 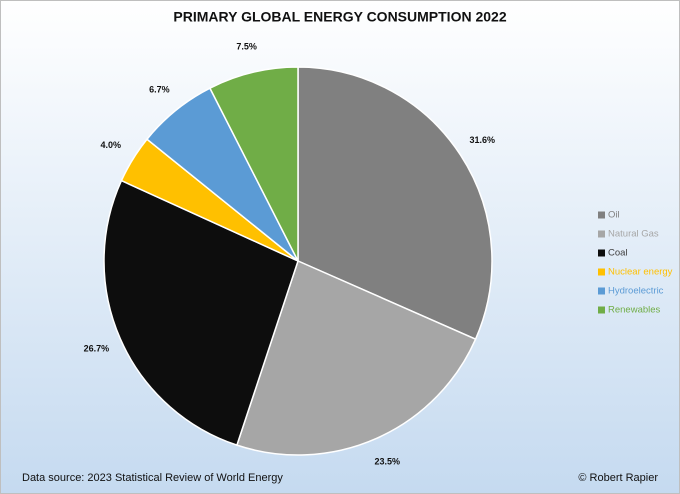 What do you see at coordinates (640, 272) in the screenshot?
I see `legend-label: Nuclear energy` at bounding box center [640, 272].